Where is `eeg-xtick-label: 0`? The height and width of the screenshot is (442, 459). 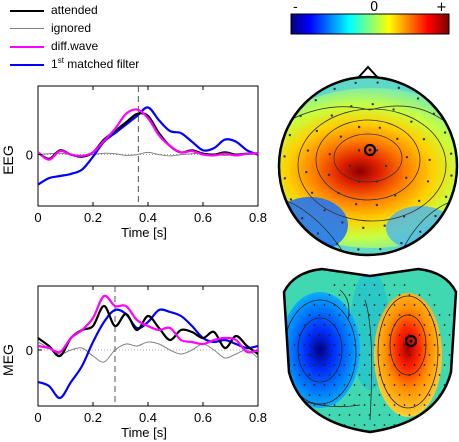
eeg-xtick-label: 0 is located at coordinates (37, 217).